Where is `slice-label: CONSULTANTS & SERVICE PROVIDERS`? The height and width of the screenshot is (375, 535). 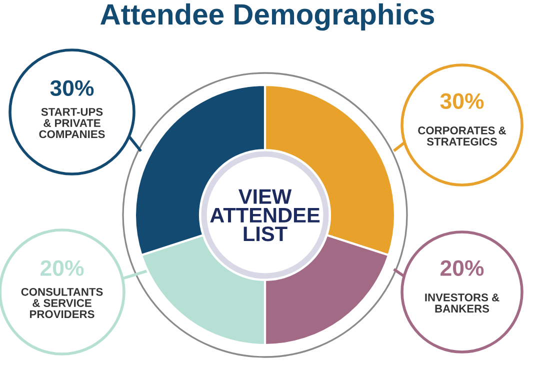 slice-label: CONSULTANTS & SERVICE PROVIDERS is located at coordinates (62, 303).